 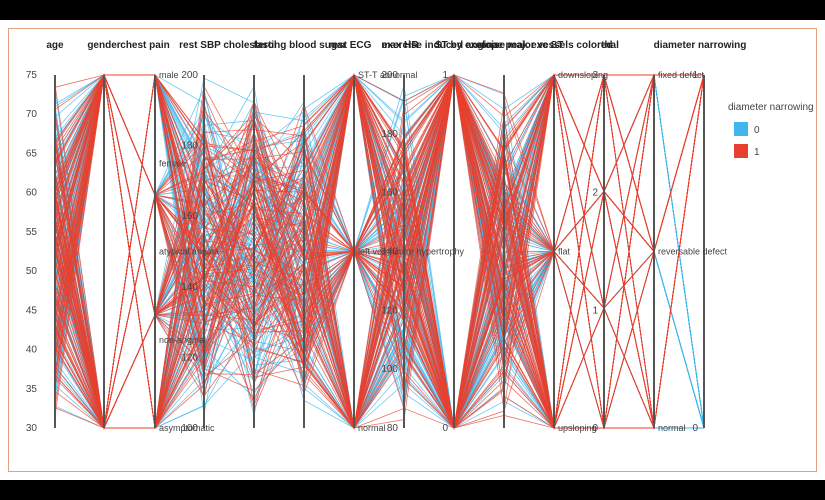 What do you see at coordinates (189, 428) in the screenshot?
I see `tick-label-4-6: 100` at bounding box center [189, 428].